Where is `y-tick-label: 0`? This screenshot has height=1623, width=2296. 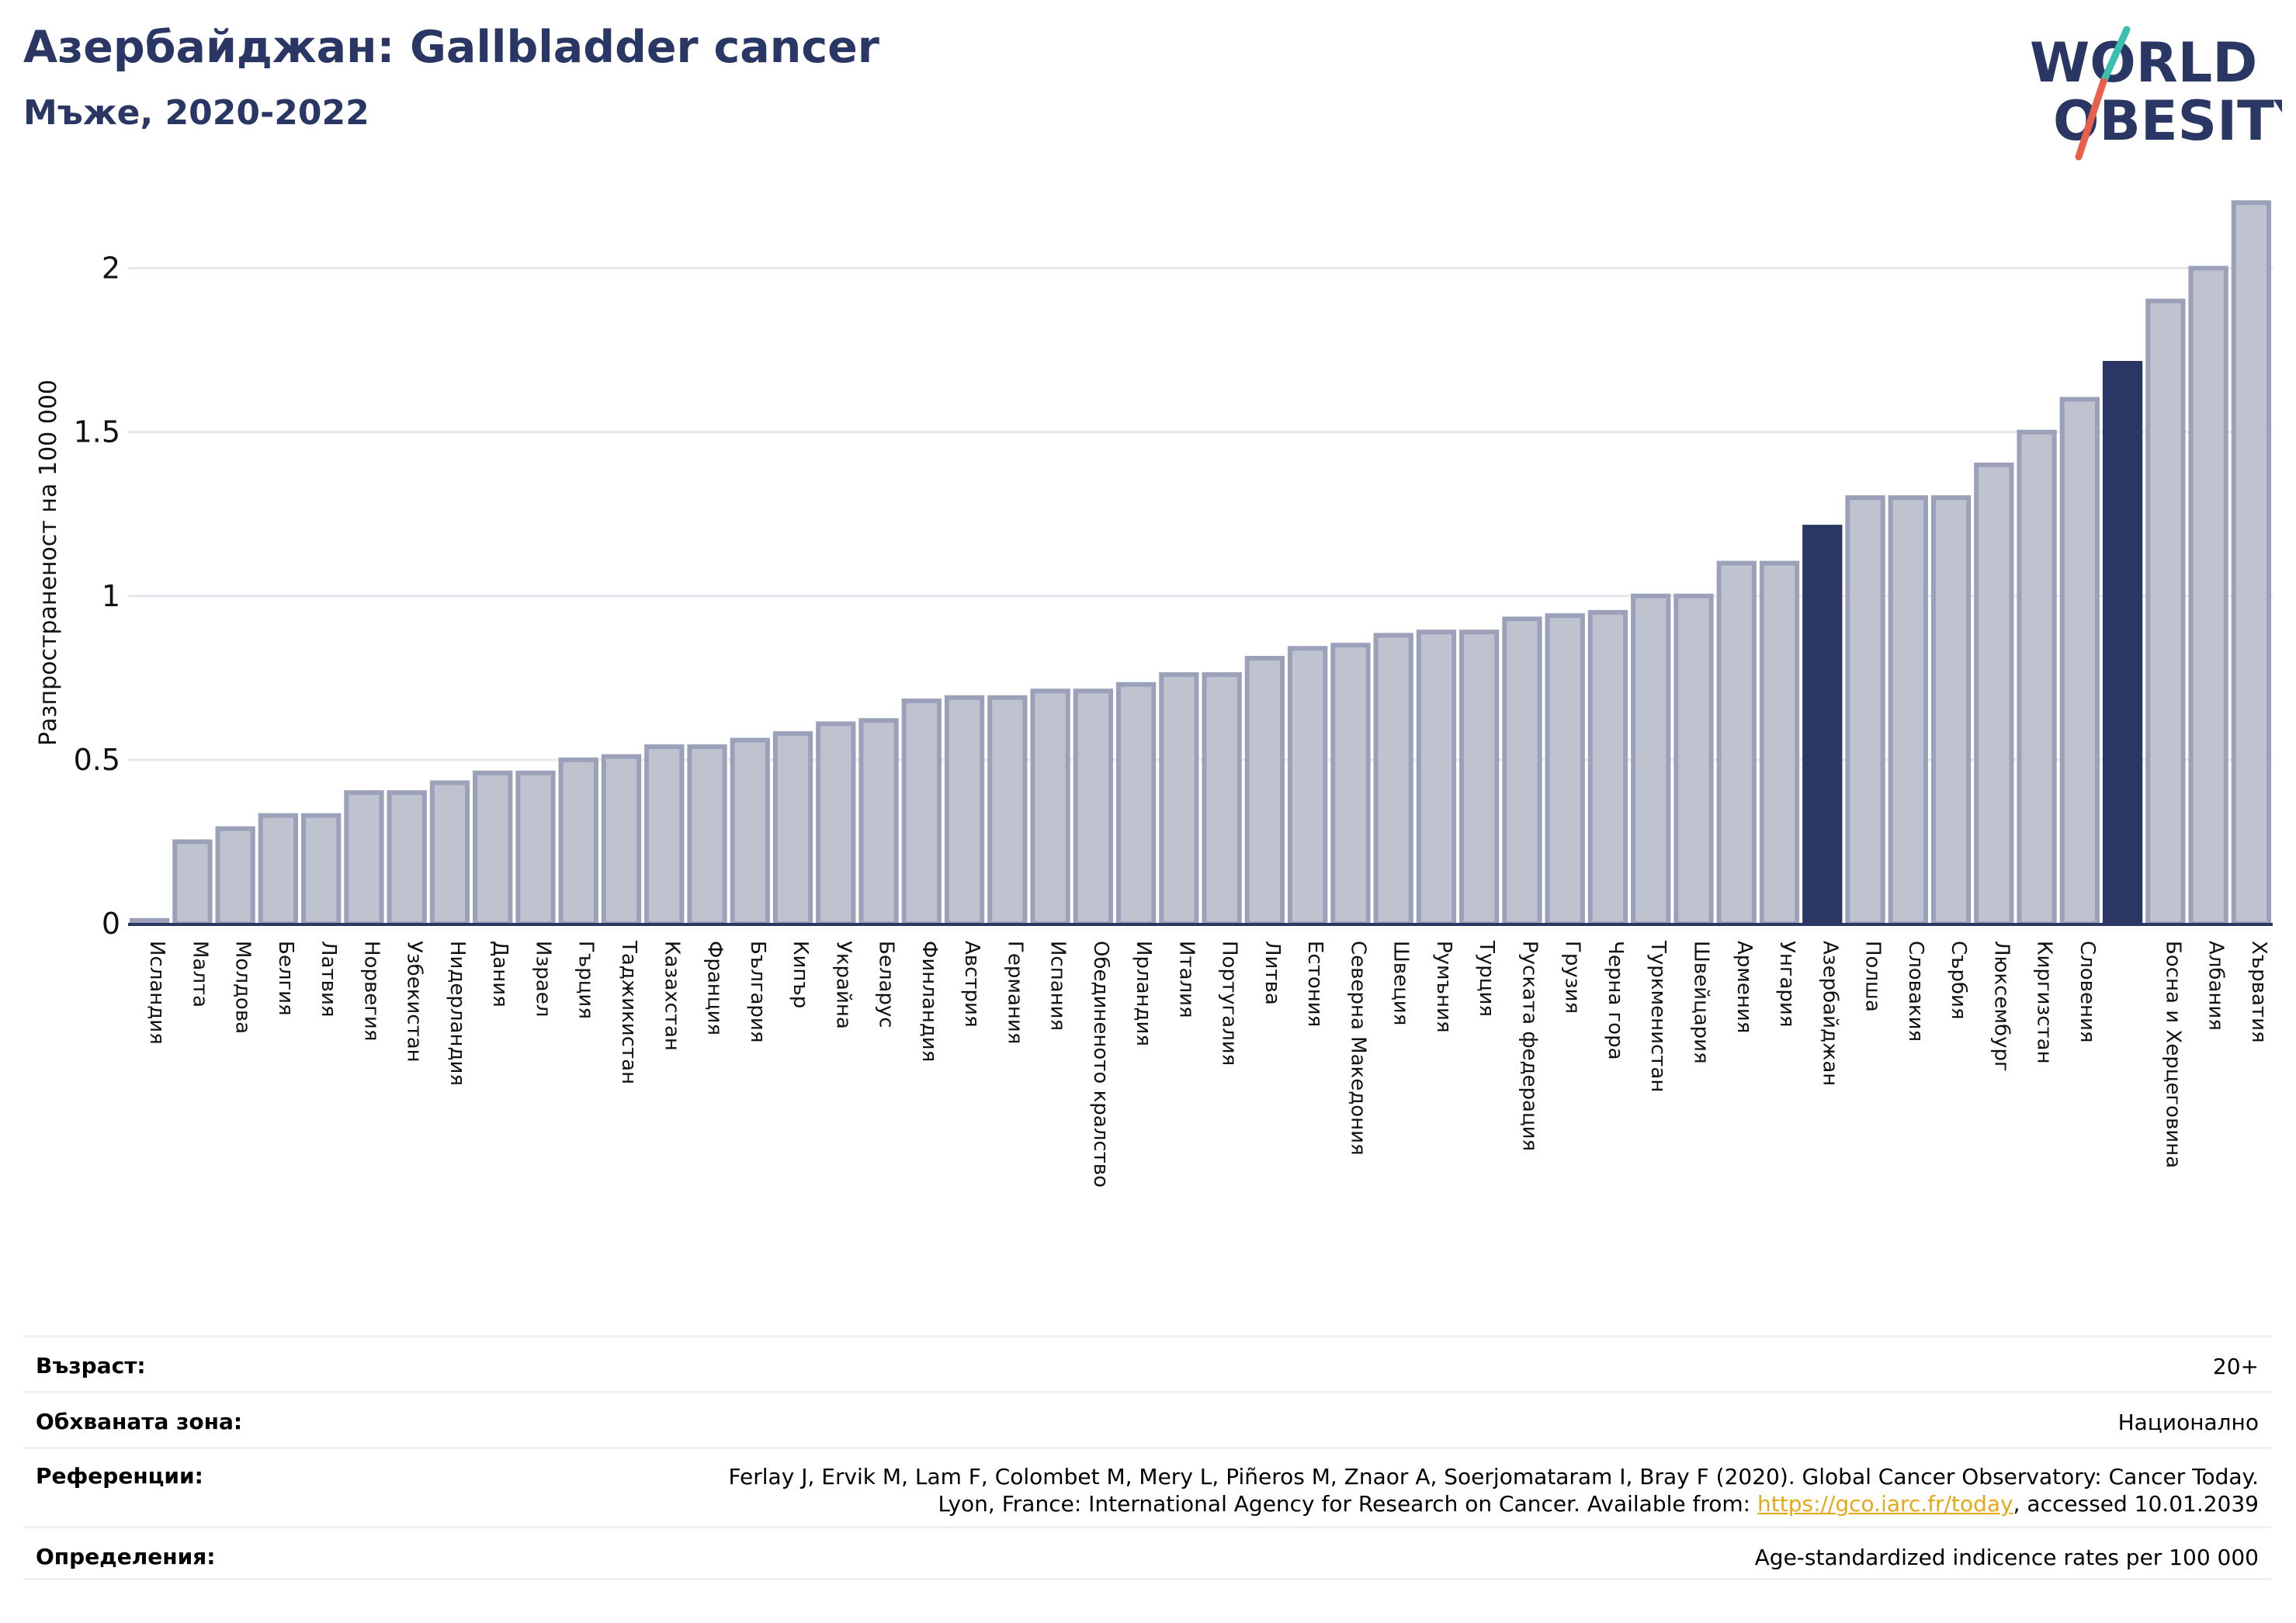 y-tick-label: 0 is located at coordinates (111, 924).